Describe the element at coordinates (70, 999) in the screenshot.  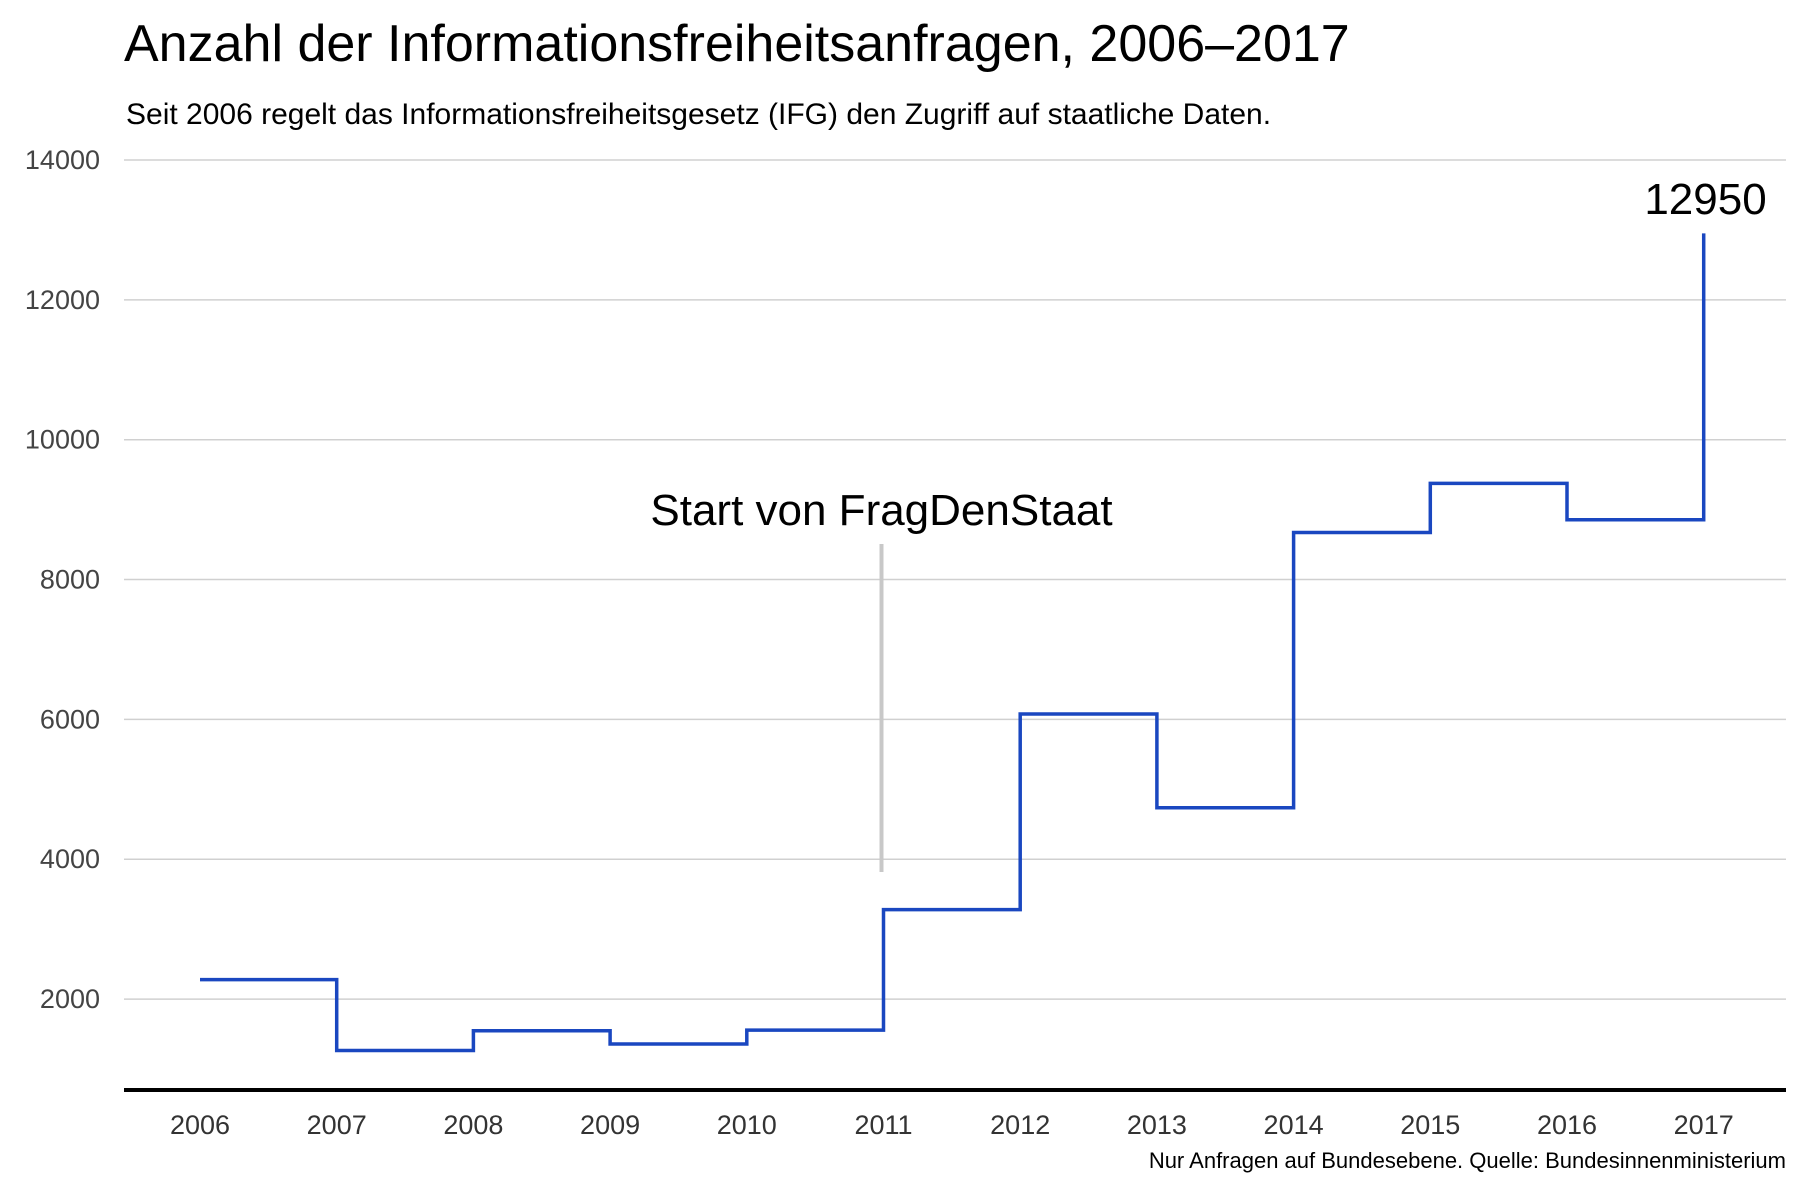
I see `y-tick-label: 2000` at that location.